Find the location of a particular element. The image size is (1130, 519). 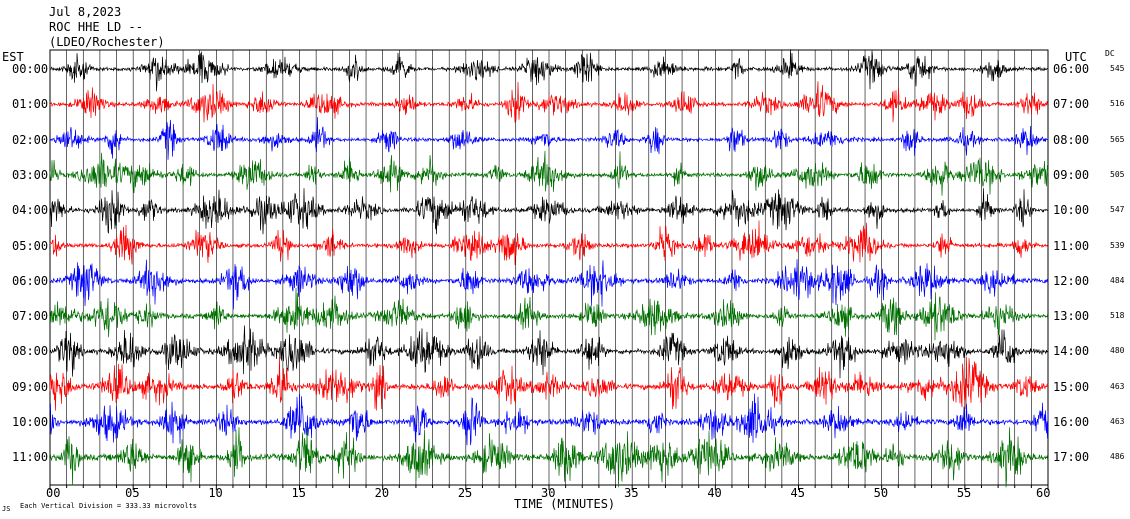

x-tick-label: 55 is located at coordinates (964, 493).